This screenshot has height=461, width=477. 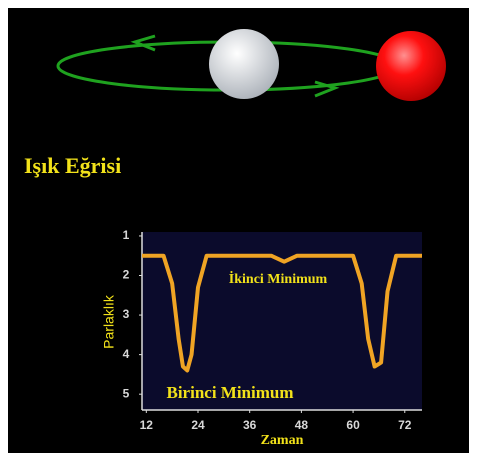 I want to click on x-axis-label: Zaman, so click(x=282, y=440).